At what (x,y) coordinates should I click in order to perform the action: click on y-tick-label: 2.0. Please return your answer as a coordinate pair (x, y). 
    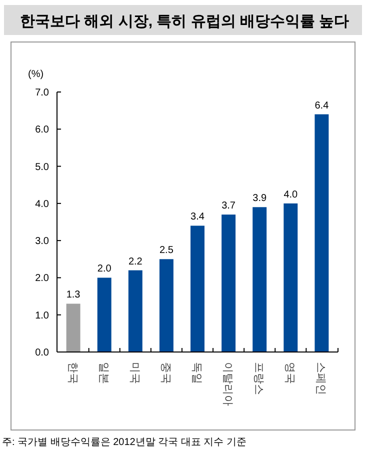
    Looking at the image, I should click on (42, 278).